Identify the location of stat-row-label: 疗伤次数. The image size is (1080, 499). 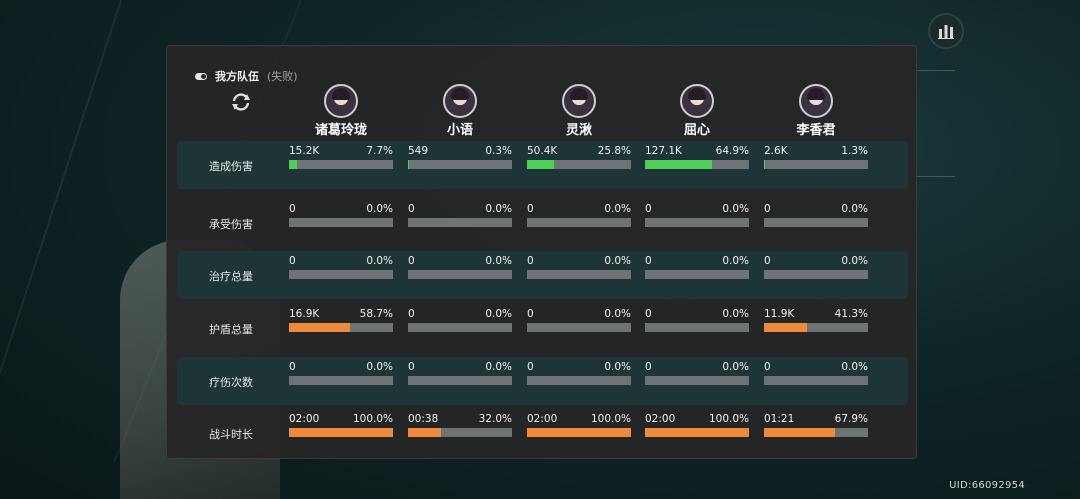
(231, 382).